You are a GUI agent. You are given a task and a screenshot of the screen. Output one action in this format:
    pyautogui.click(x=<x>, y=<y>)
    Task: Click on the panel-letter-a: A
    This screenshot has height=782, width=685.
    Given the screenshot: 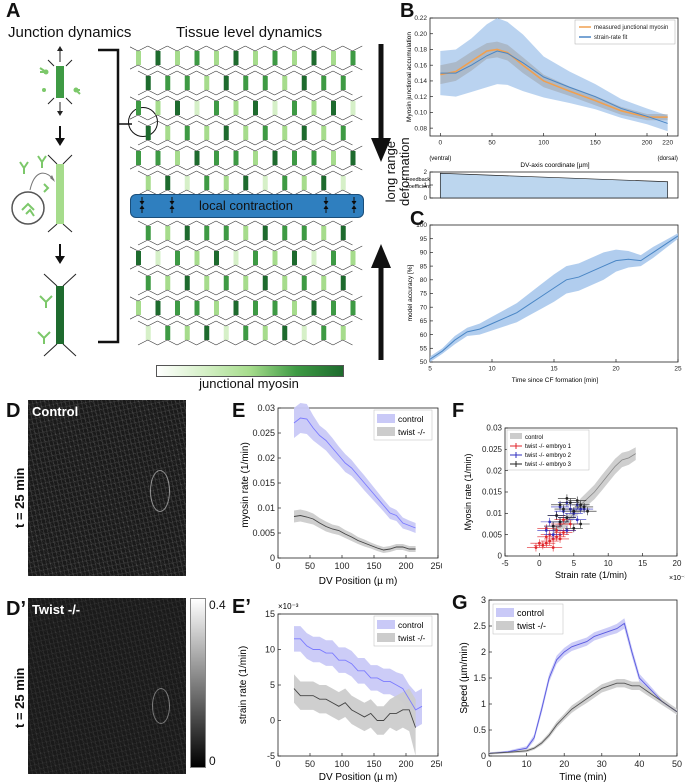 What is the action you would take?
    pyautogui.click(x=13, y=11)
    